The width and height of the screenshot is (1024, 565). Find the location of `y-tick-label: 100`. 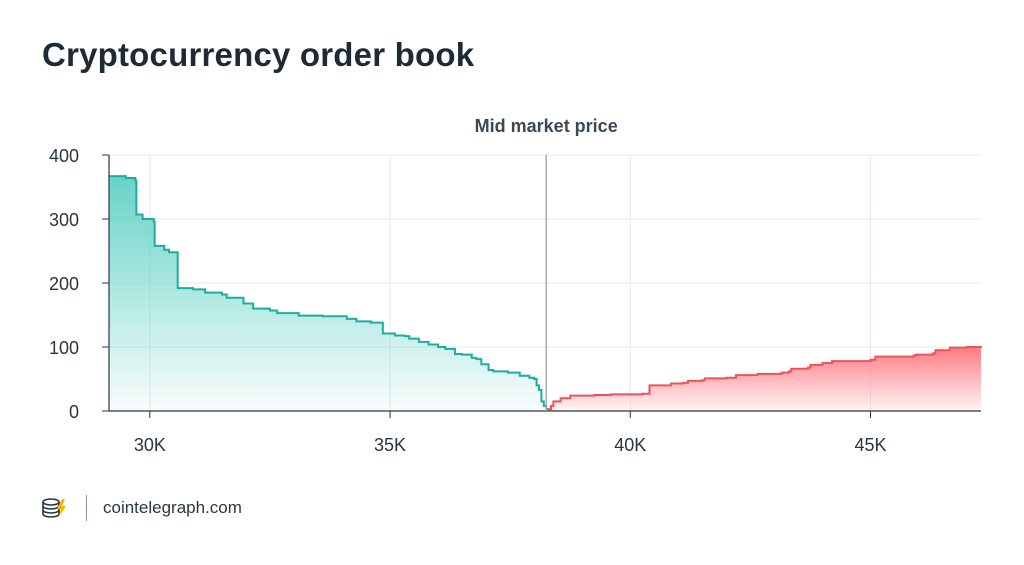

y-tick-label: 100 is located at coordinates (64, 348).